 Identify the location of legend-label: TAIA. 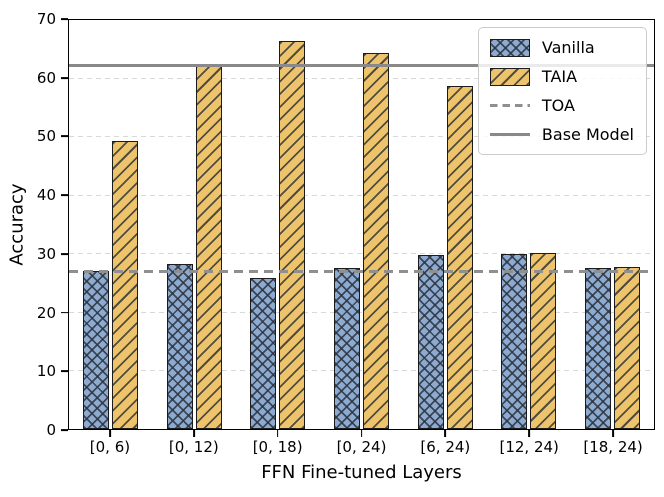
(559, 76).